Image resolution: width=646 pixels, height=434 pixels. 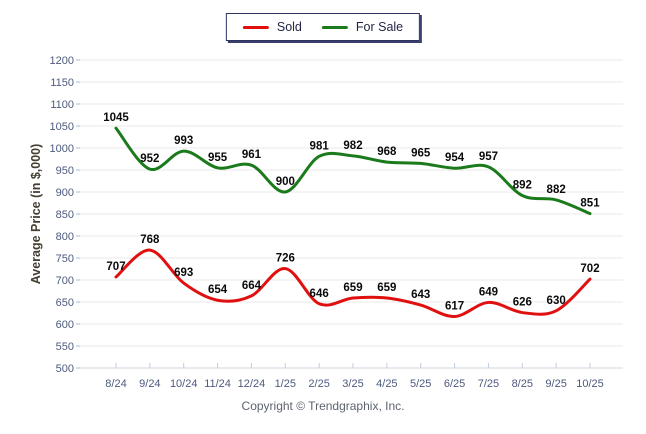 I want to click on y-tick-label: 850, so click(x=65, y=215).